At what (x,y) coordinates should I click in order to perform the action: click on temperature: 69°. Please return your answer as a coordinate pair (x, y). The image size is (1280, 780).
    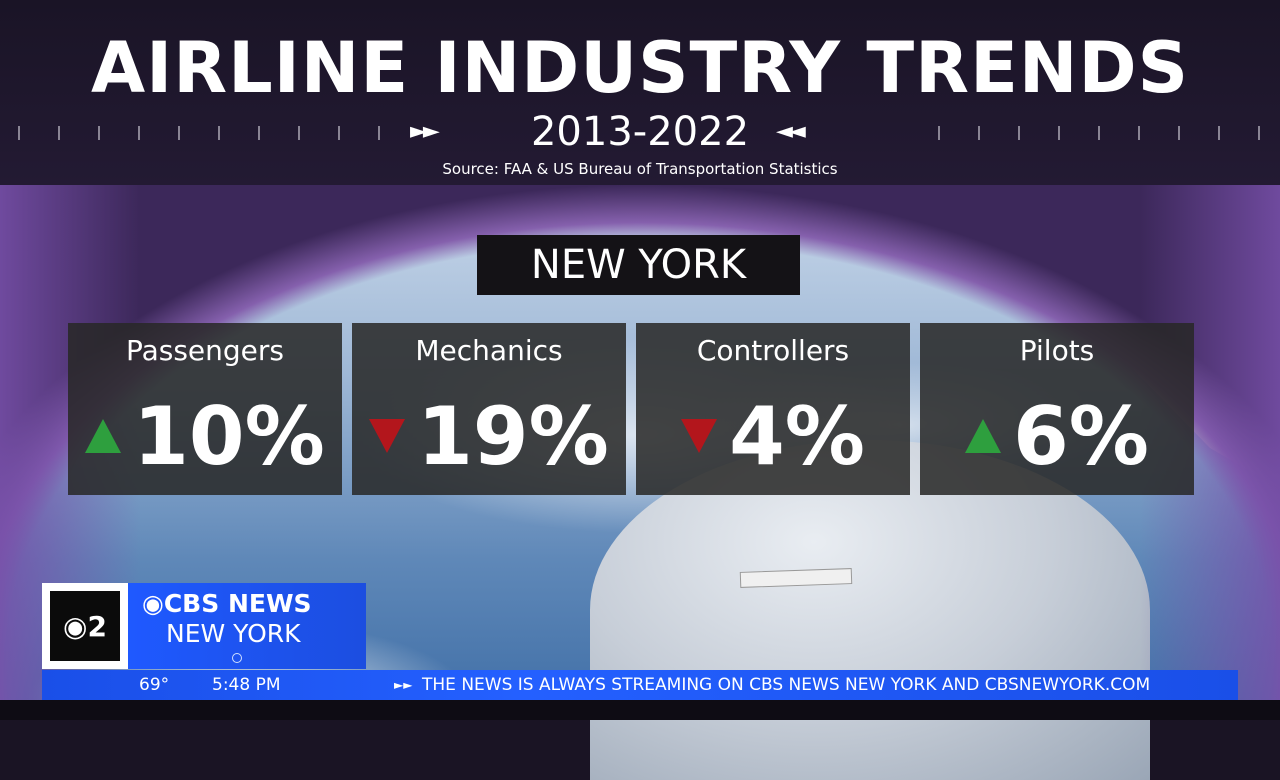
    Looking at the image, I should click on (154, 685).